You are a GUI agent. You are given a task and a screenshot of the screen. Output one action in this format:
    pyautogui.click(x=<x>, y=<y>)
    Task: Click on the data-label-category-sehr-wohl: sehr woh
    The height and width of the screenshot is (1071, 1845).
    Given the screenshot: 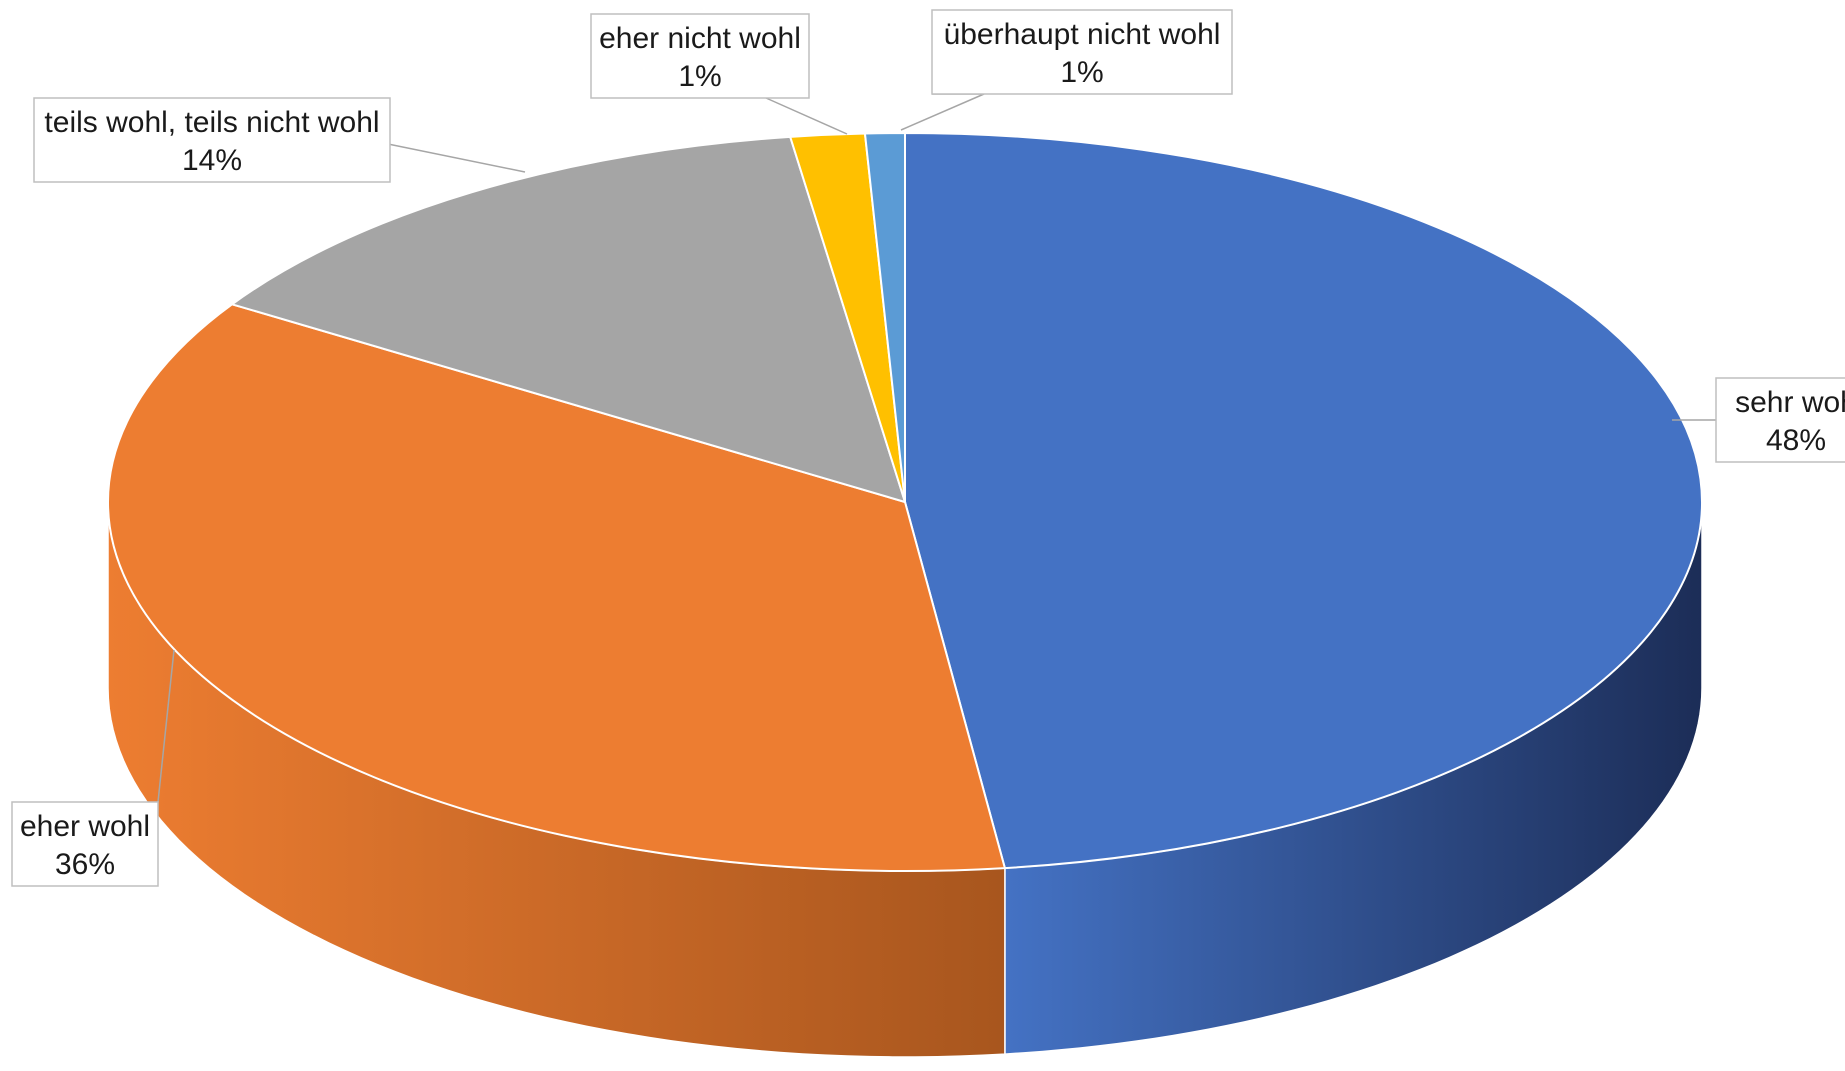 What is the action you would take?
    pyautogui.click(x=1790, y=402)
    